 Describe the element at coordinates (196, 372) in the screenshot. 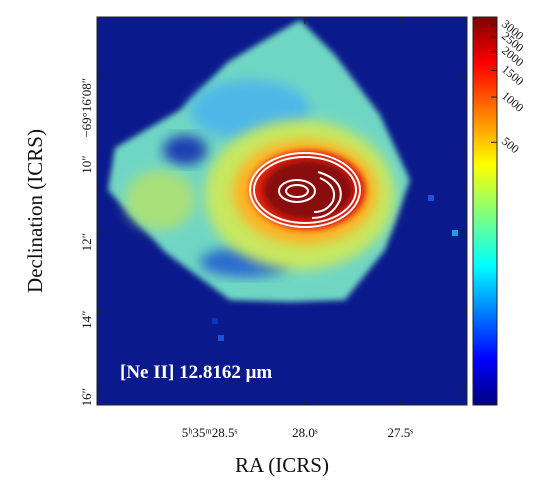

I see `annotation: [Ne II] 12.8162 μm` at that location.